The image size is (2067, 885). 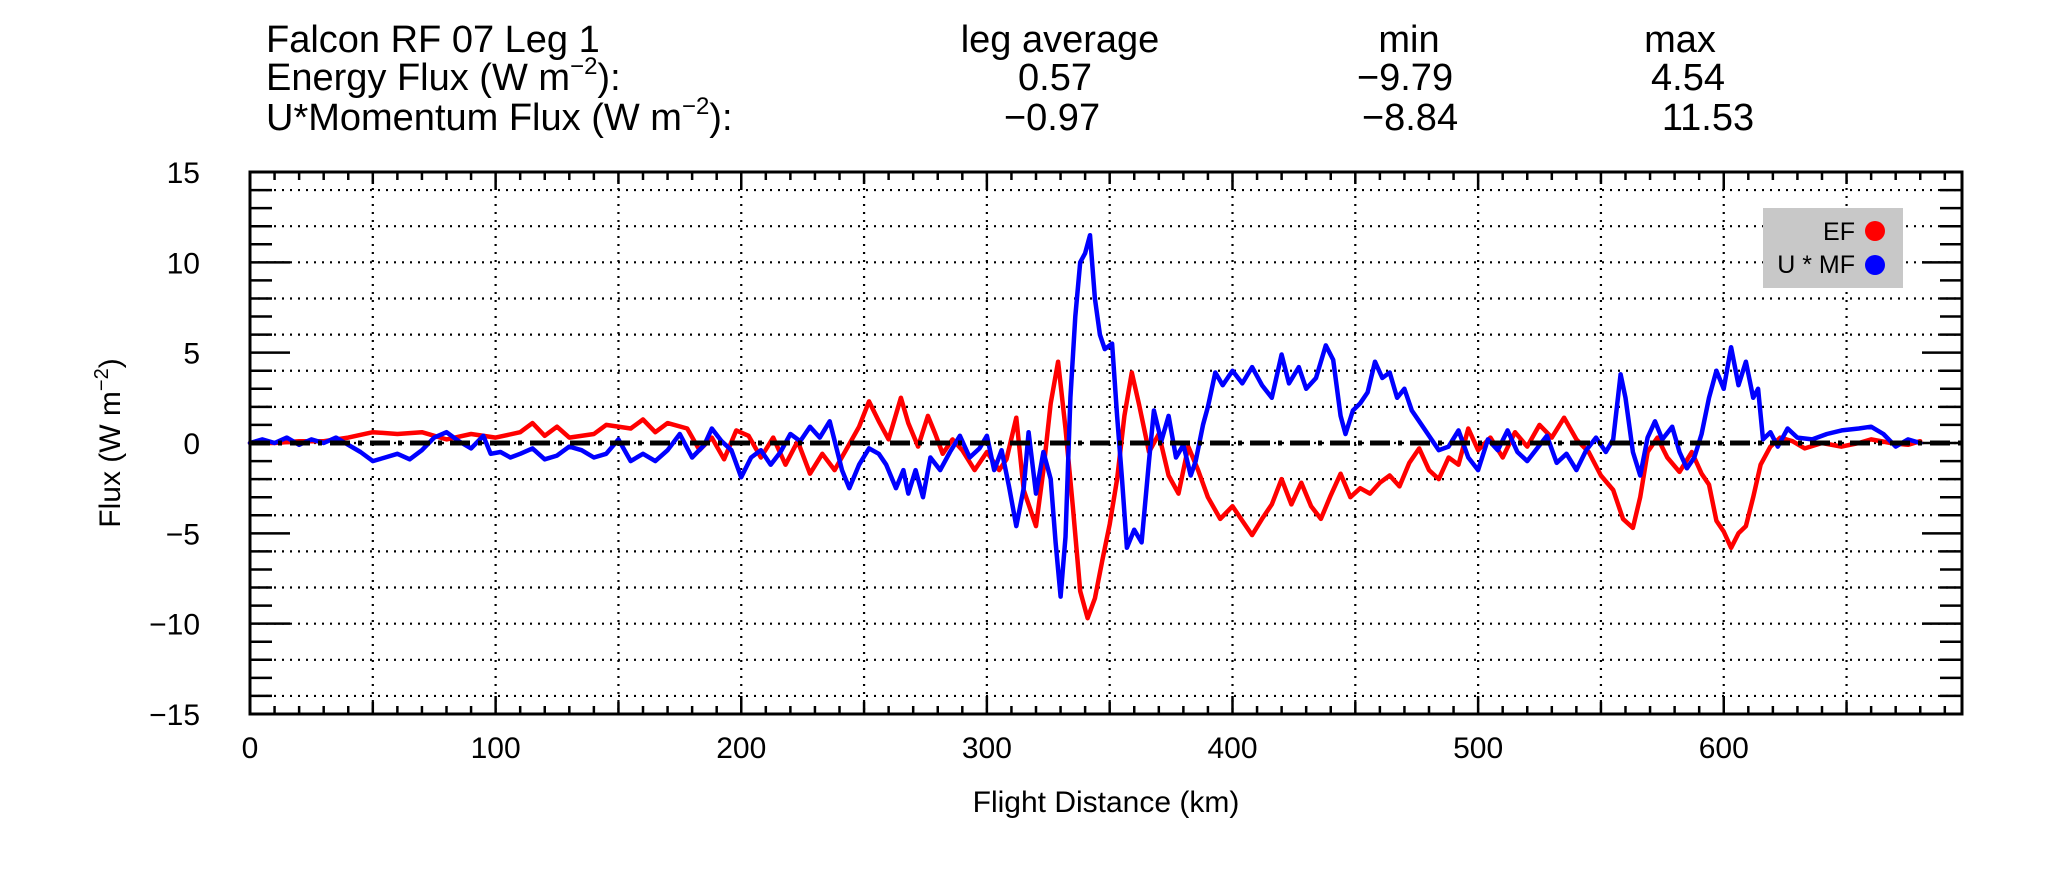 What do you see at coordinates (418, 78) in the screenshot?
I see `row-energy-flux-label-main: Energy Flux (W m` at bounding box center [418, 78].